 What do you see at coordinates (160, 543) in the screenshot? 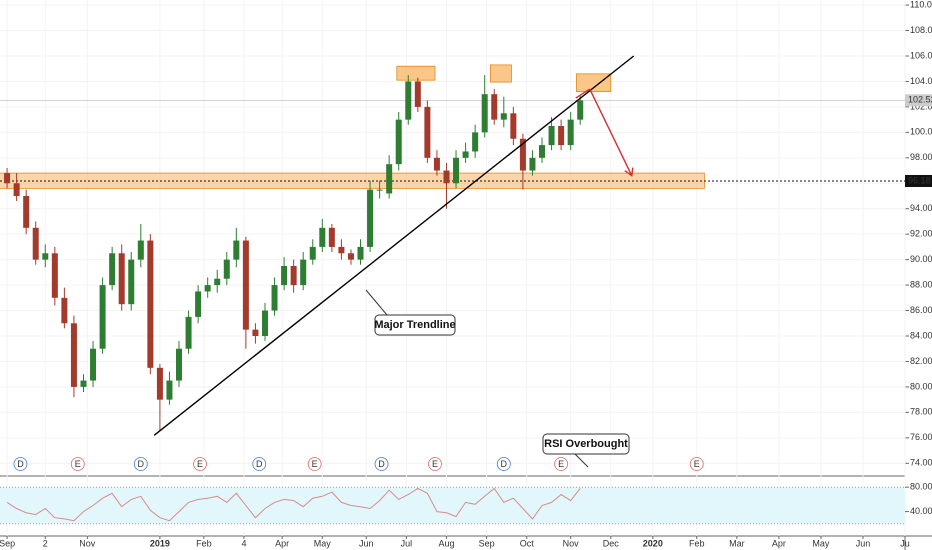
I see `x-tick-label: 2019` at bounding box center [160, 543].